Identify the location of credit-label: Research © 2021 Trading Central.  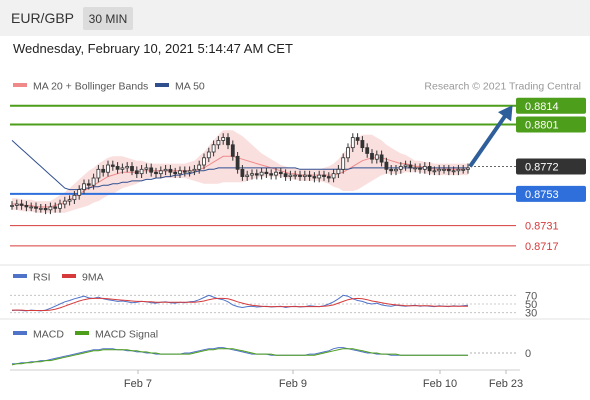
(502, 87).